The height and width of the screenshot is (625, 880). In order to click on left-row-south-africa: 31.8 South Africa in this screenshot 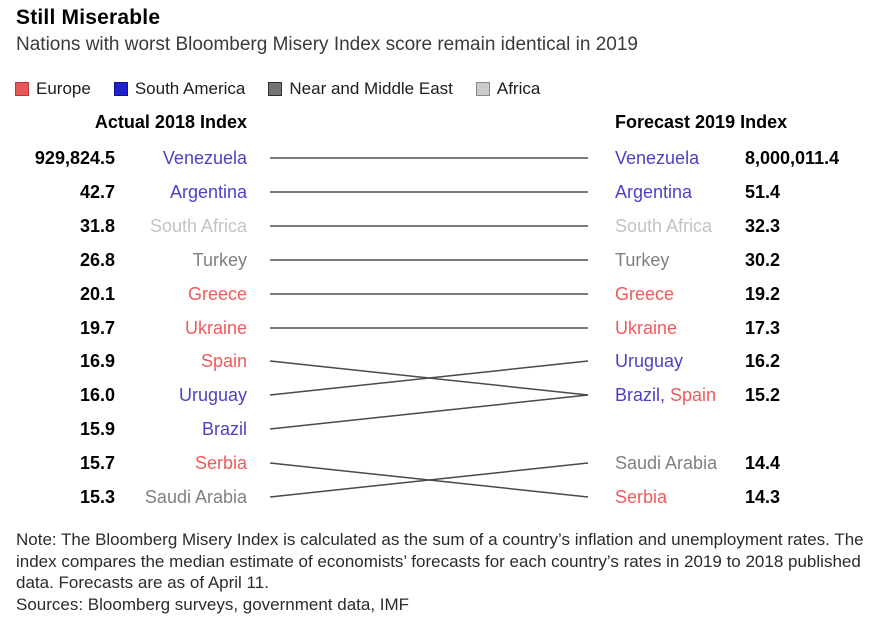, I will do `click(123, 226)`.